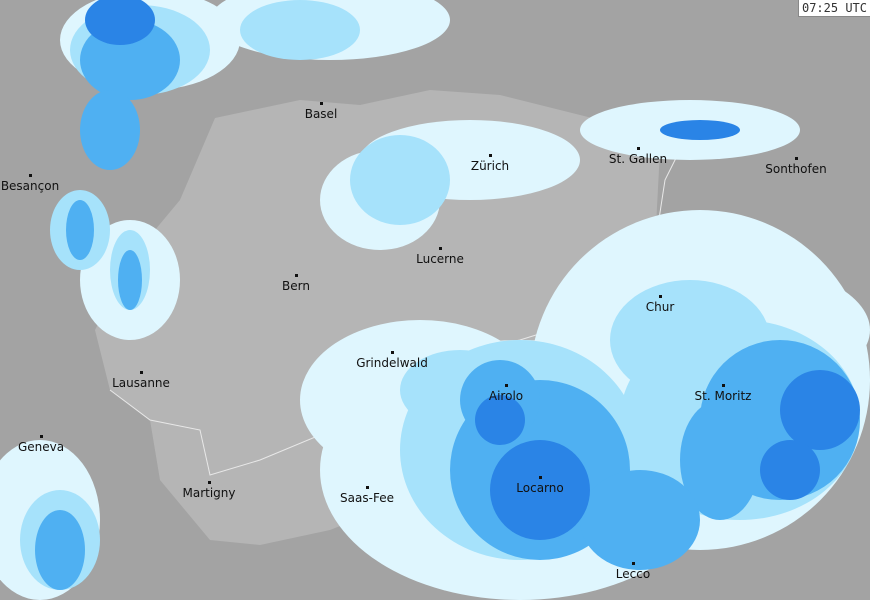 The image size is (870, 600). What do you see at coordinates (638, 159) in the screenshot?
I see `city-label: St. Gallen` at bounding box center [638, 159].